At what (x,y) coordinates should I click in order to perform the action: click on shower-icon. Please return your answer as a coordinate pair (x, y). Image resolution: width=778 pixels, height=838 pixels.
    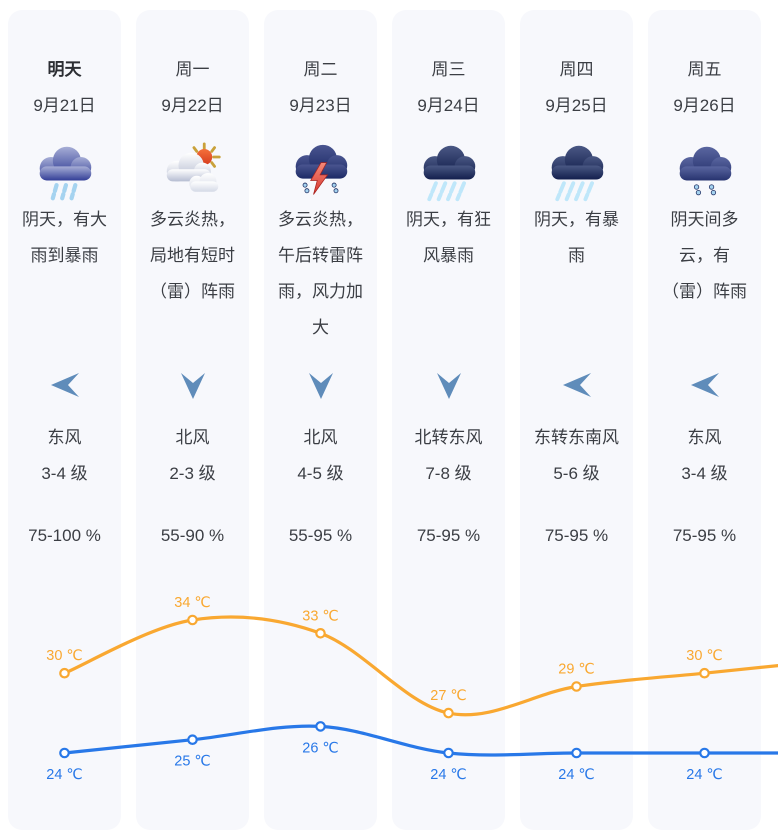
    Looking at the image, I should click on (705, 171).